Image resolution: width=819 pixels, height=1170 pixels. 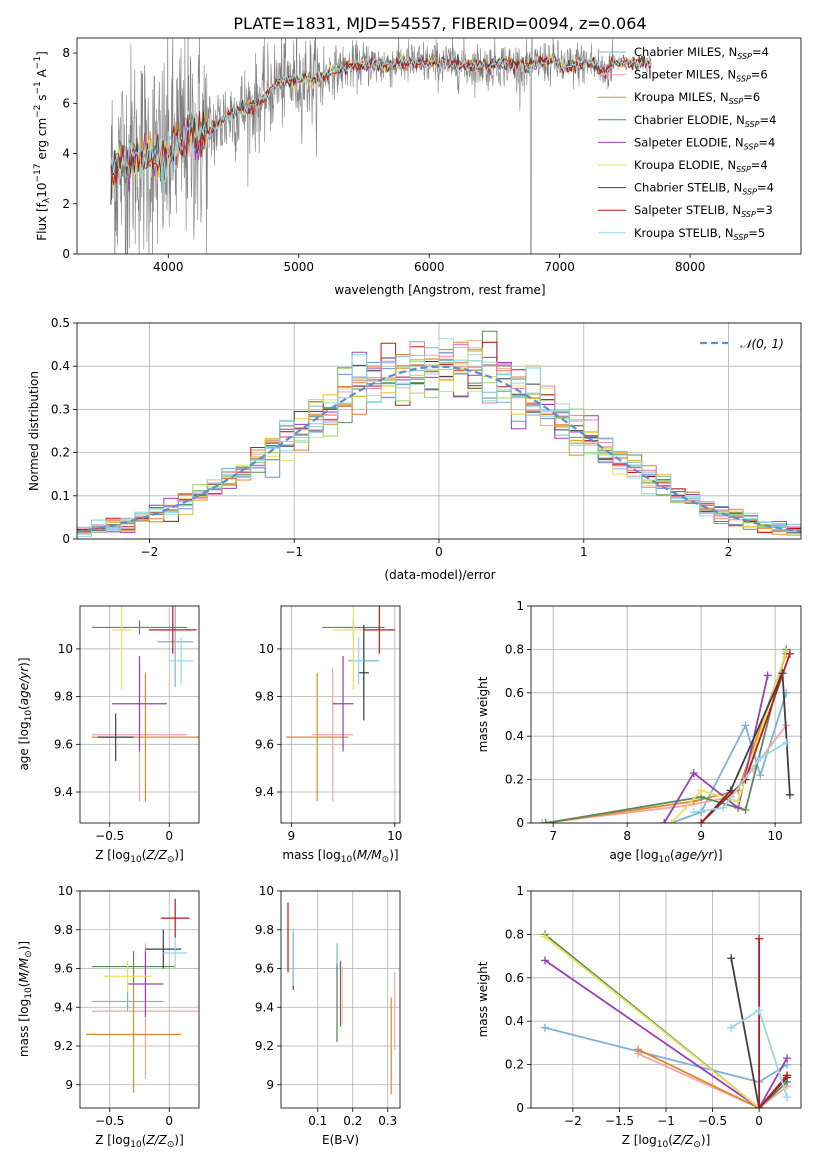 What do you see at coordinates (369, 855) in the screenshot?
I see `label-part: M/M` at bounding box center [369, 855].